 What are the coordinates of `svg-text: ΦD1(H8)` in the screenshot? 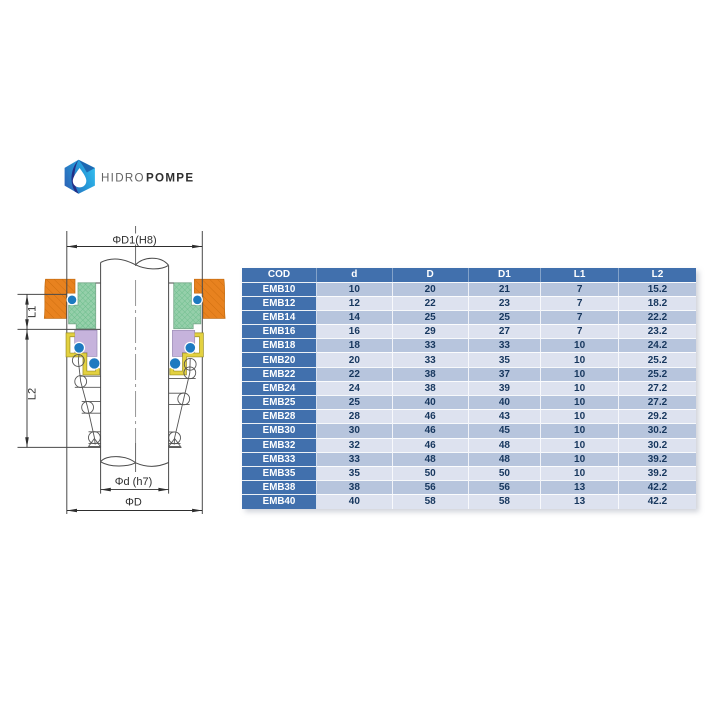 It's located at (134, 240).